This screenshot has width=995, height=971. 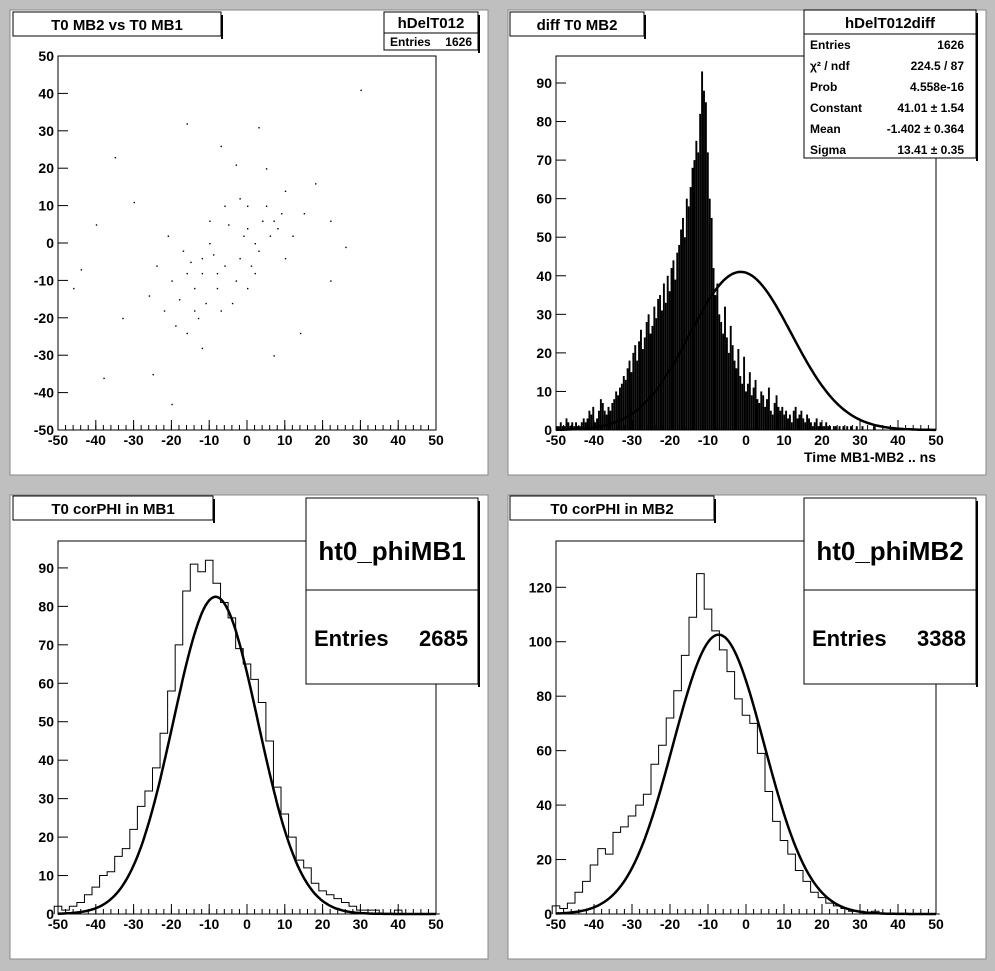 I want to click on x-tick-label: -10, so click(x=708, y=924).